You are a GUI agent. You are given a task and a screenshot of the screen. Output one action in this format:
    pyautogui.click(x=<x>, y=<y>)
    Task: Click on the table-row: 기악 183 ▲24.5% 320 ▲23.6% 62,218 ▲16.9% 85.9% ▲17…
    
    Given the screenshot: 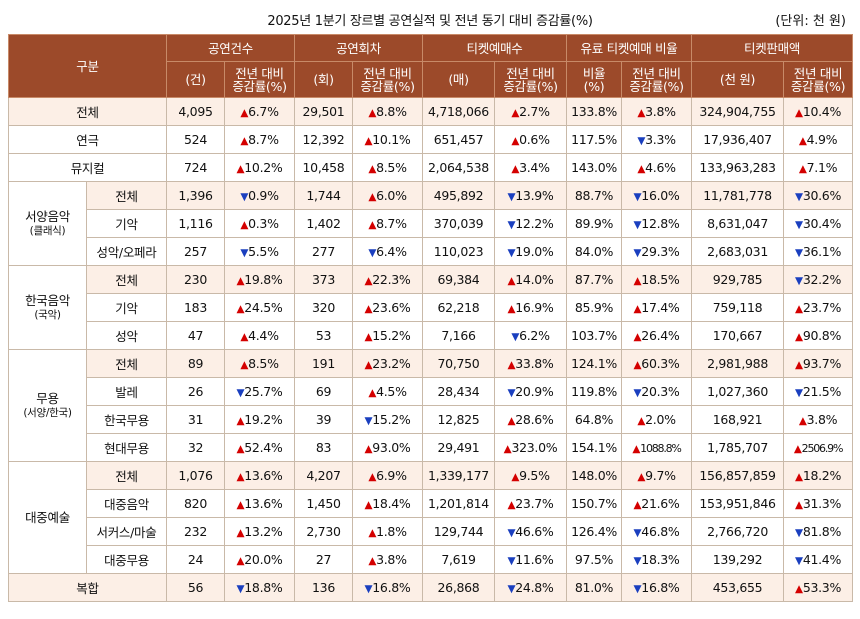 What is the action you would take?
    pyautogui.click(x=431, y=307)
    